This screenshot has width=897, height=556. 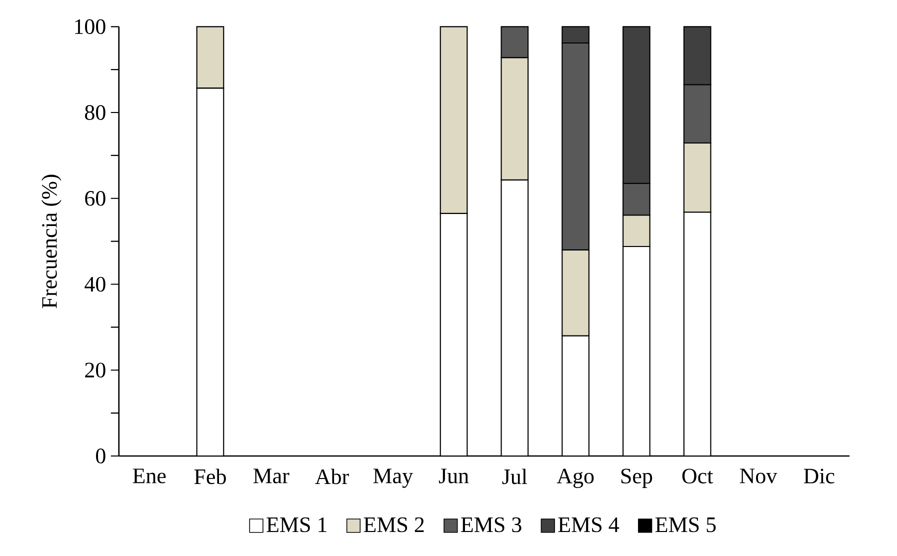 What do you see at coordinates (149, 476) in the screenshot?
I see `x-tick-label: Ene` at bounding box center [149, 476].